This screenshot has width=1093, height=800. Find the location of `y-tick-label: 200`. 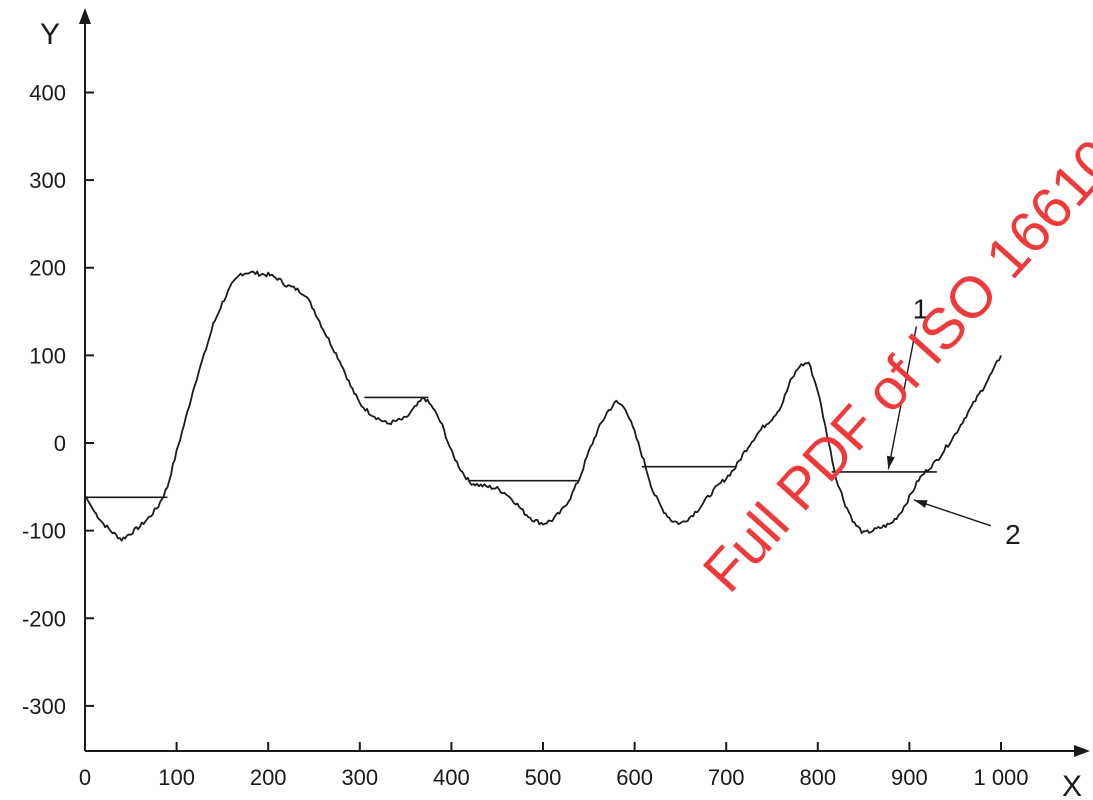

y-tick-label: 200 is located at coordinates (47, 268).